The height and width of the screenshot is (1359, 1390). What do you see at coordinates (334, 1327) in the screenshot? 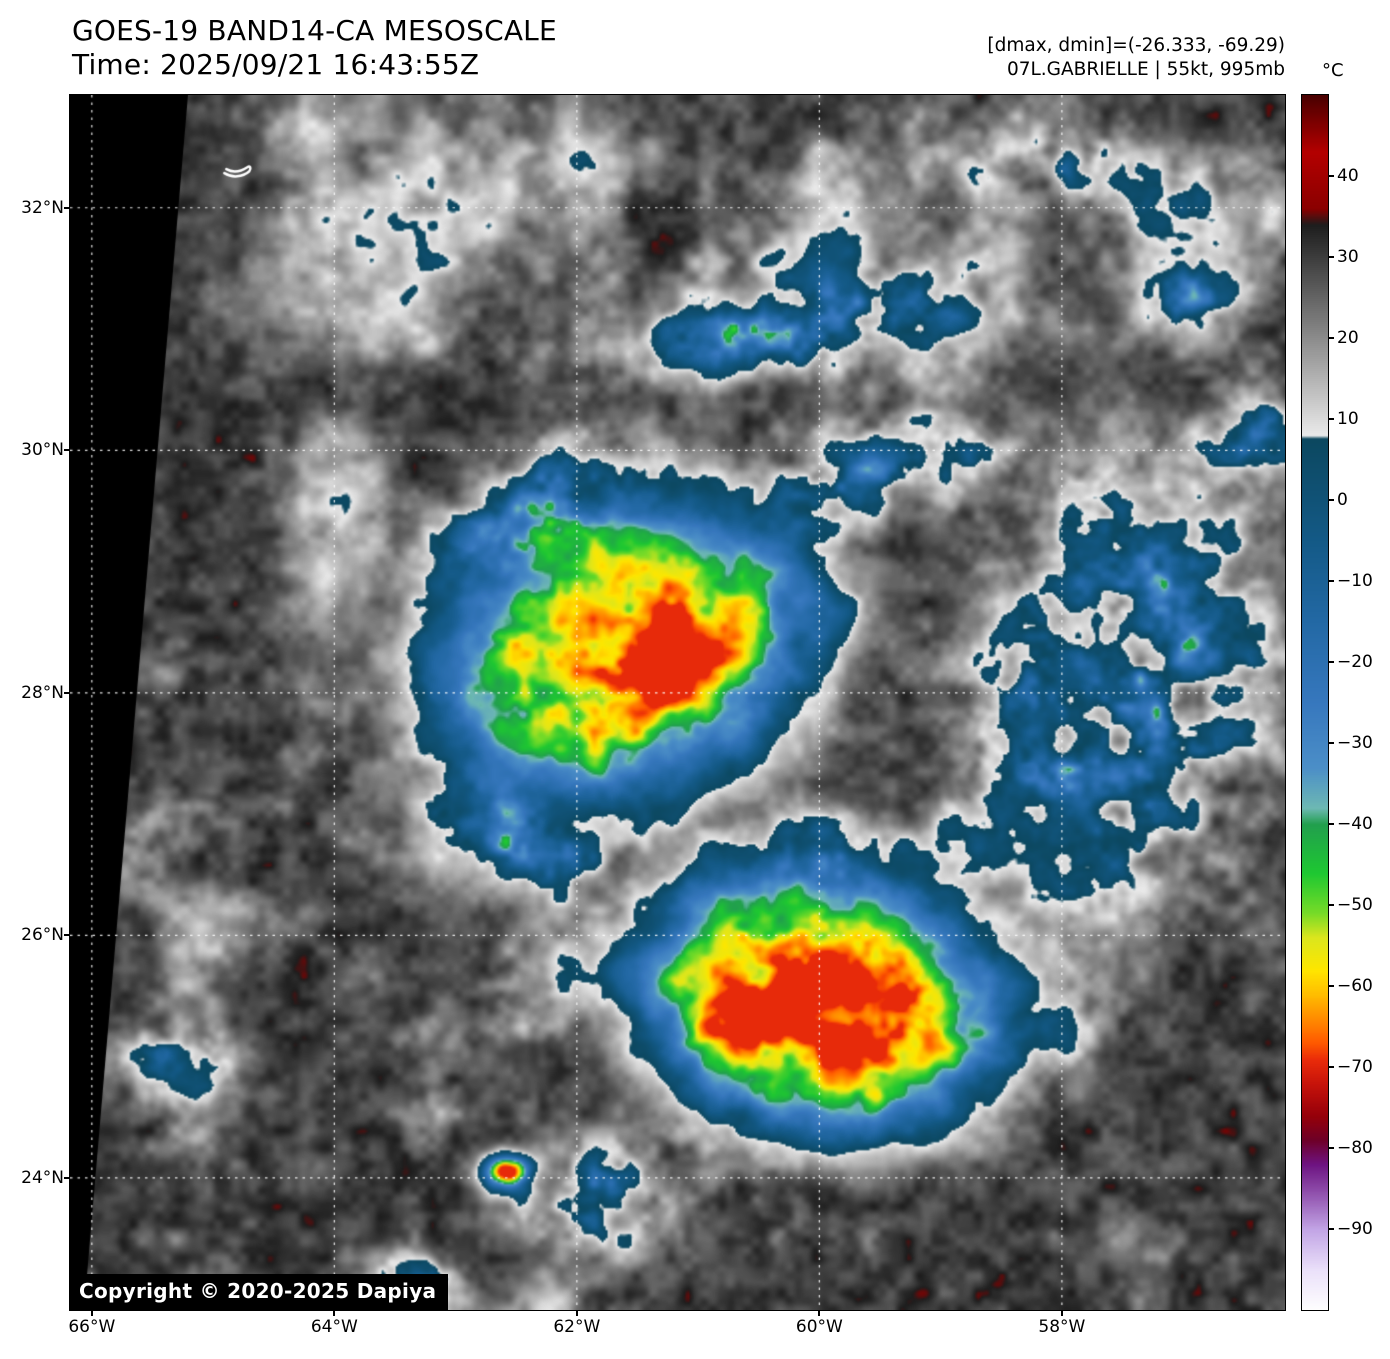
I see `lon-tick-label: 64°W` at bounding box center [334, 1327].